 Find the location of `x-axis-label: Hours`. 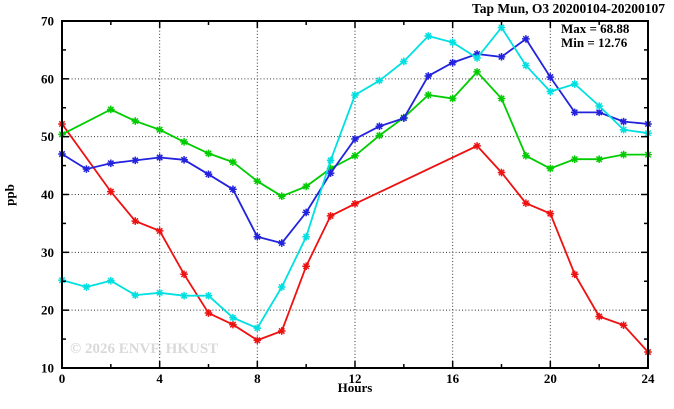

x-axis-label: Hours is located at coordinates (355, 387).